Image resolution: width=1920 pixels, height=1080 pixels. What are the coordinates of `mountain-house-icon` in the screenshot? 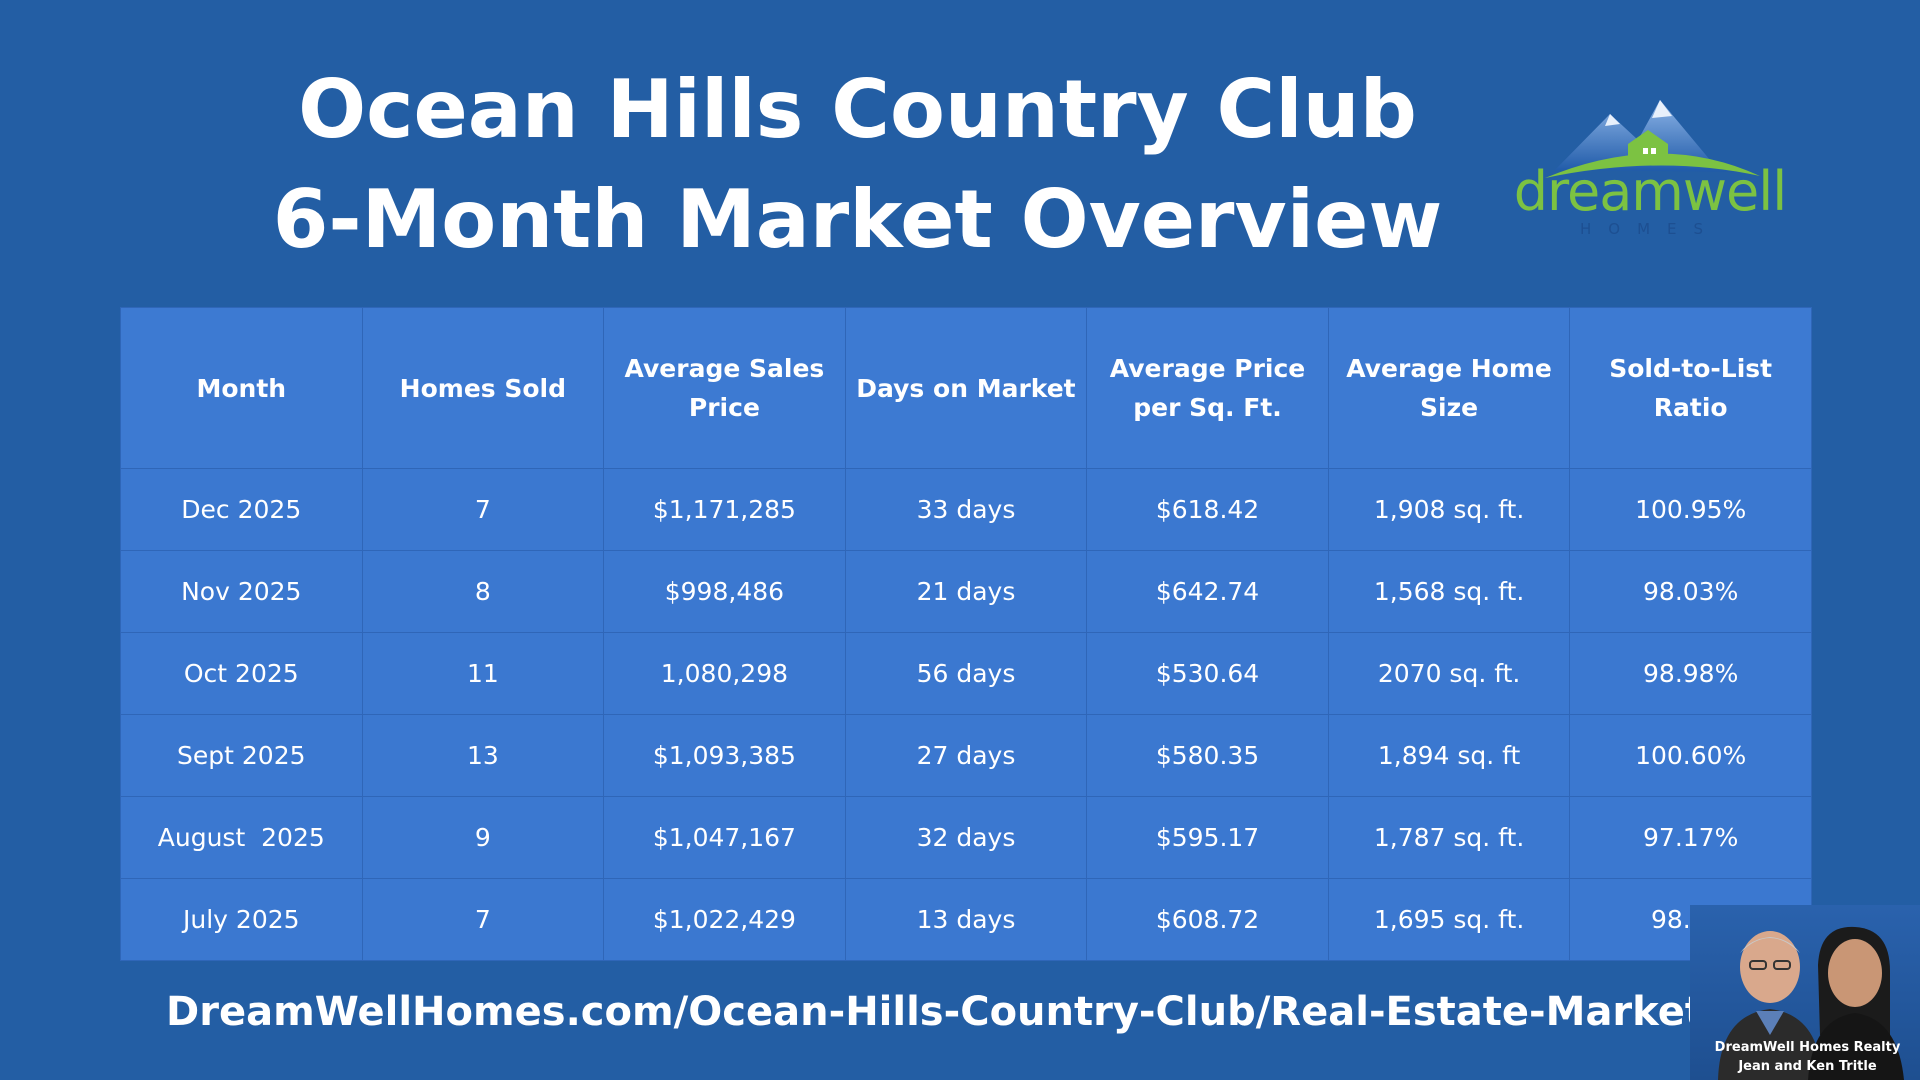 It's located at (1652, 139).